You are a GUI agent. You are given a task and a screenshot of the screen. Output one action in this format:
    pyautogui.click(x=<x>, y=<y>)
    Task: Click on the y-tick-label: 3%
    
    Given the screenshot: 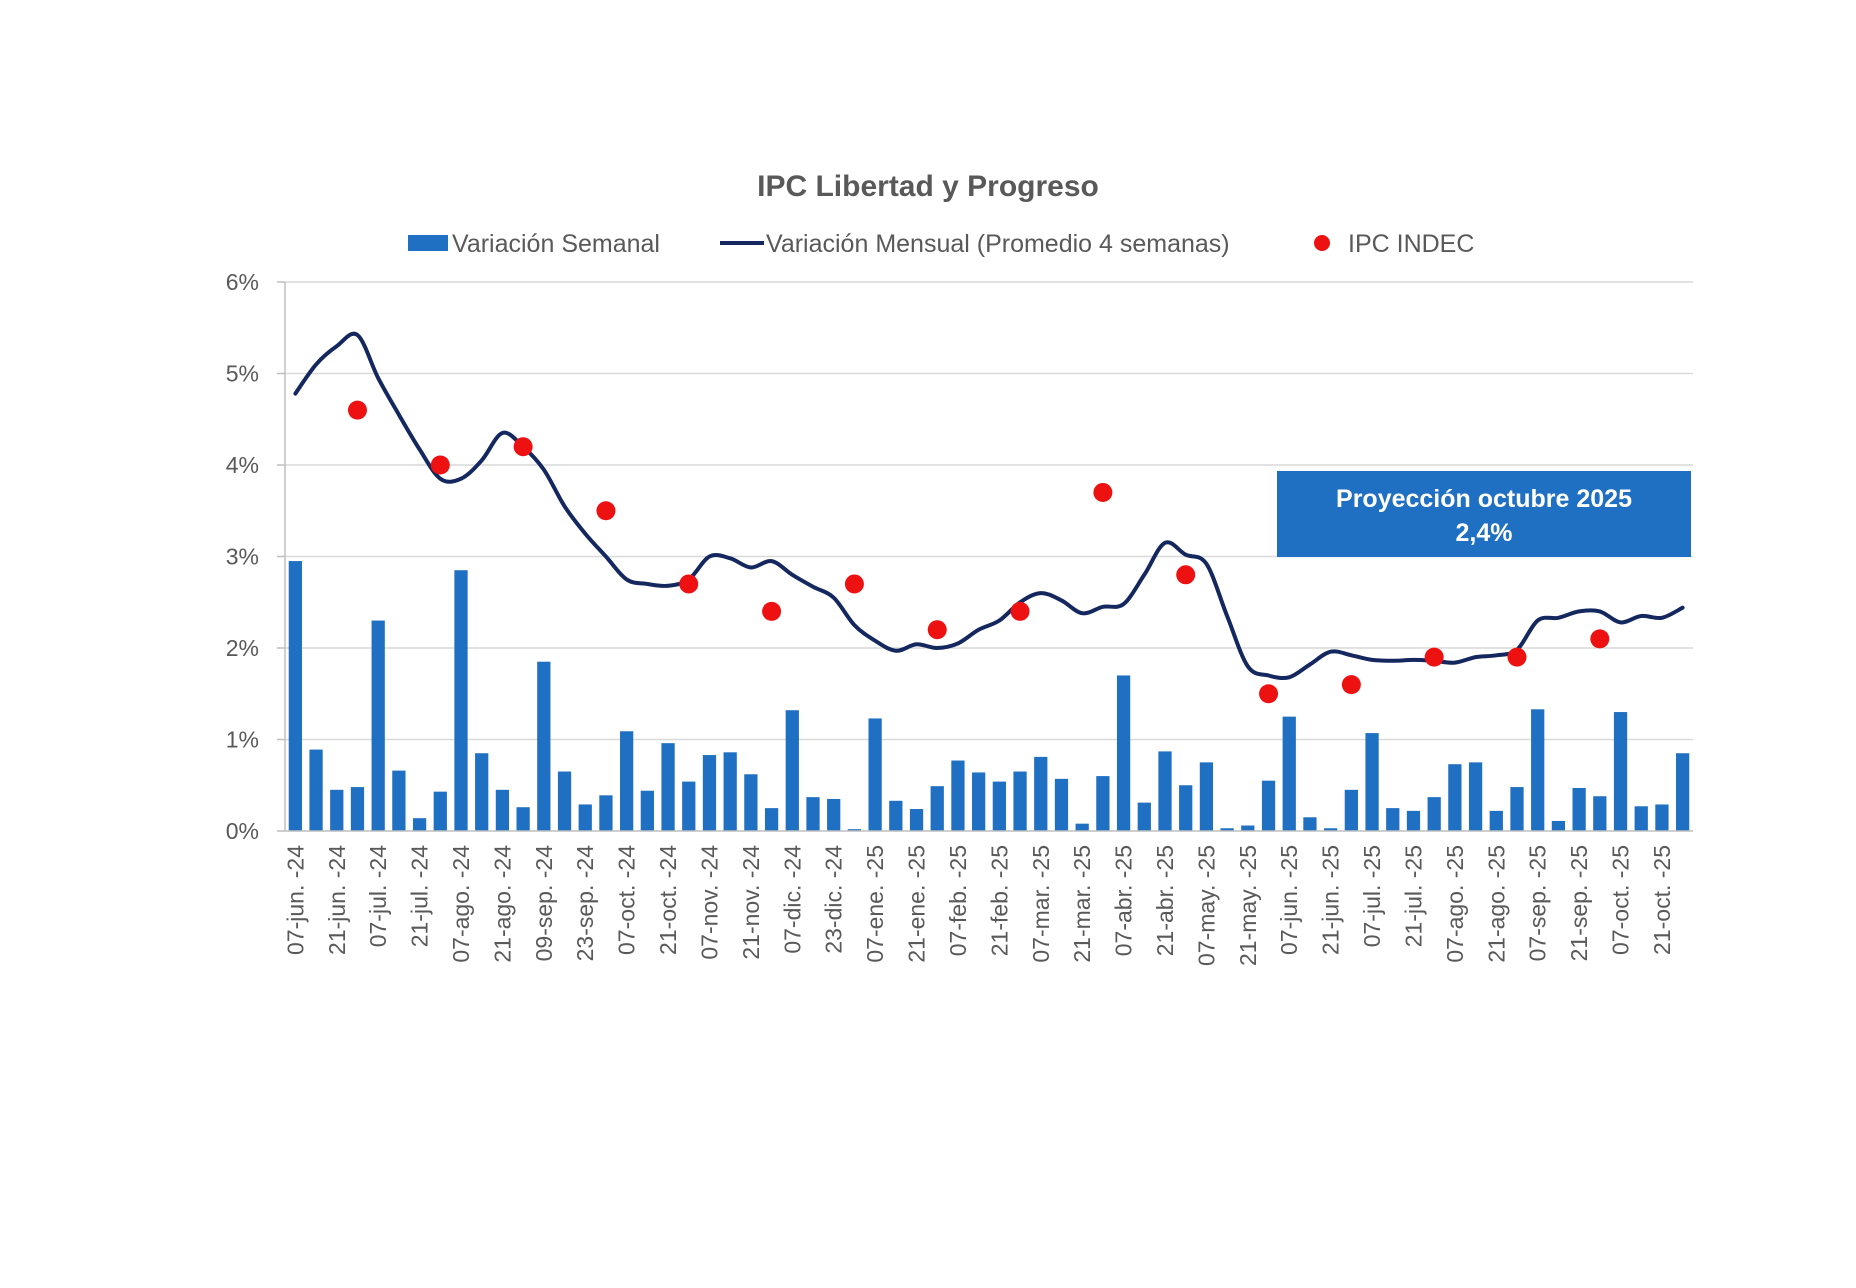 What is the action you would take?
    pyautogui.click(x=242, y=557)
    